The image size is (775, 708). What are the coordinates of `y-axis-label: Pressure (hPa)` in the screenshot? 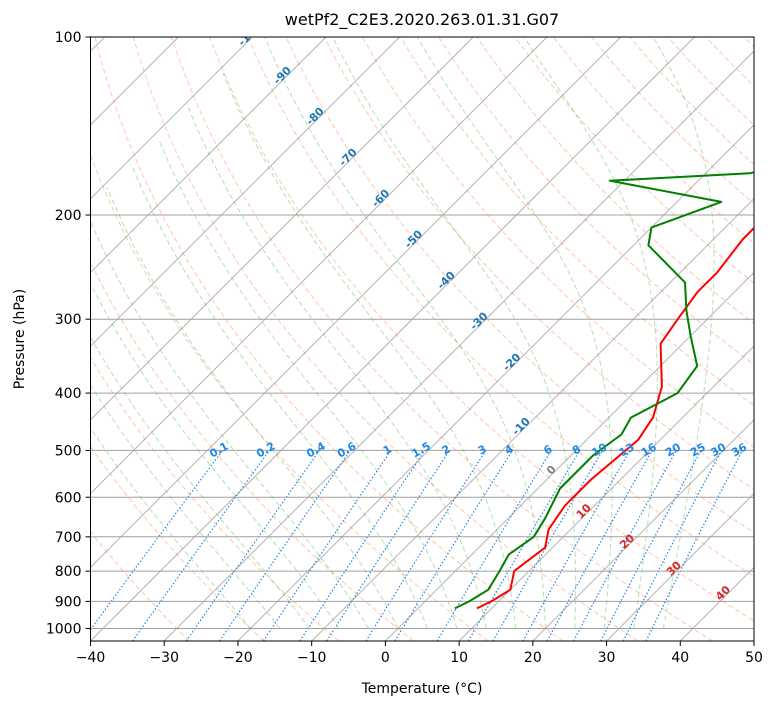 It's located at (20, 339).